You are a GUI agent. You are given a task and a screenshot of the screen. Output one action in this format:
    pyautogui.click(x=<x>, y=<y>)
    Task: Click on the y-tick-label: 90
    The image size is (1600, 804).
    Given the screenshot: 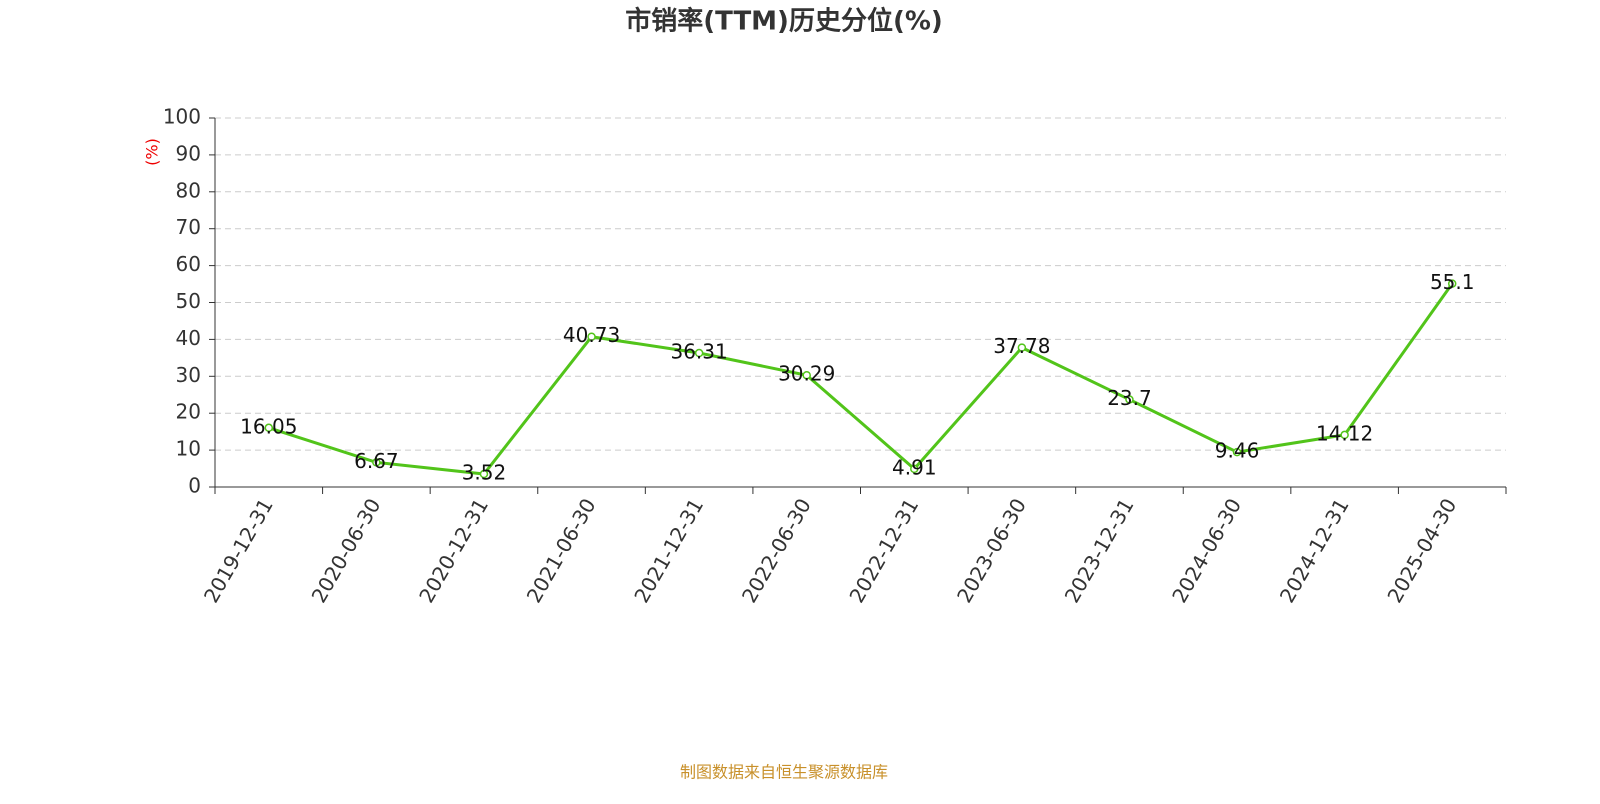 What is the action you would take?
    pyautogui.click(x=188, y=153)
    